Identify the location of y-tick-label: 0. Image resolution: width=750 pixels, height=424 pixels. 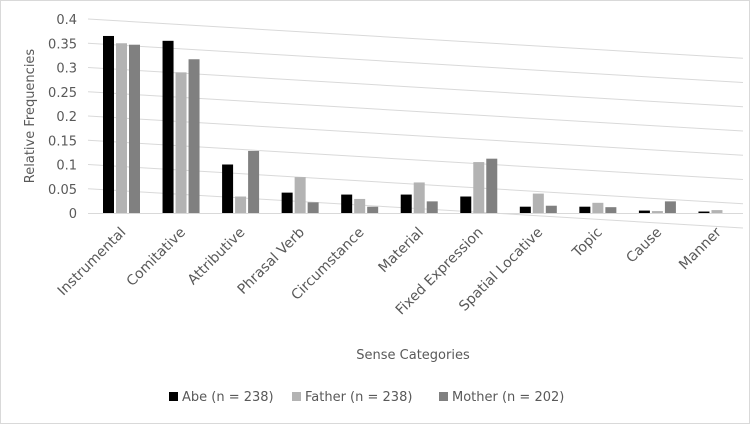
(73, 214).